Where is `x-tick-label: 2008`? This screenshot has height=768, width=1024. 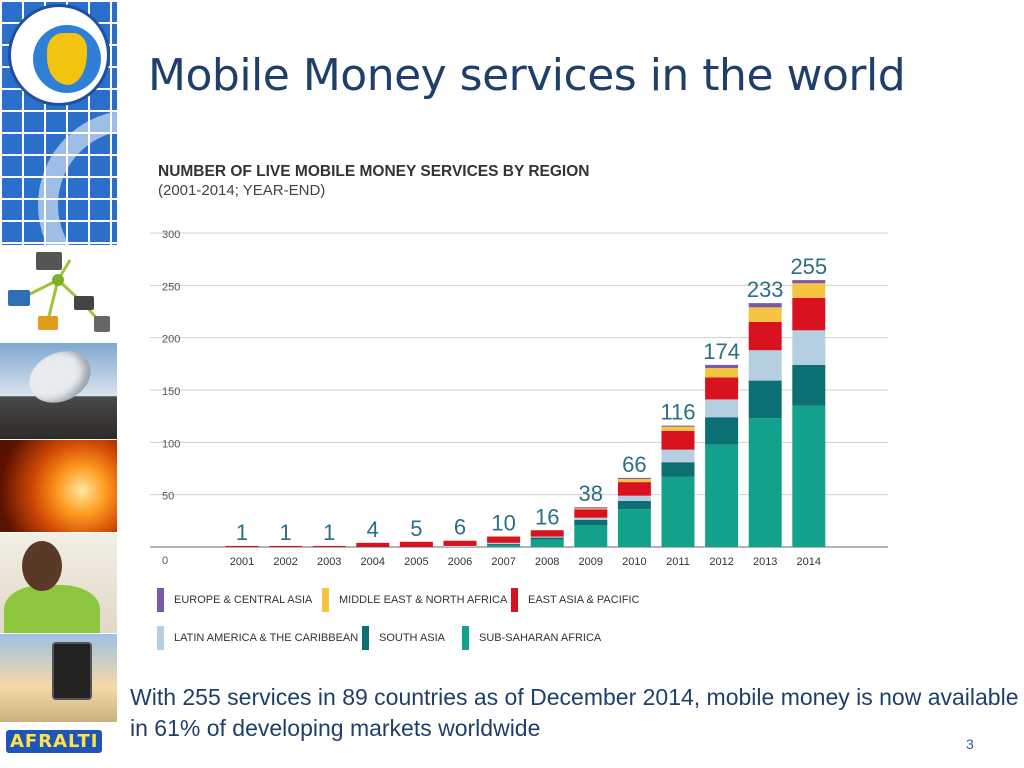
x-tick-label: 2008 is located at coordinates (547, 562).